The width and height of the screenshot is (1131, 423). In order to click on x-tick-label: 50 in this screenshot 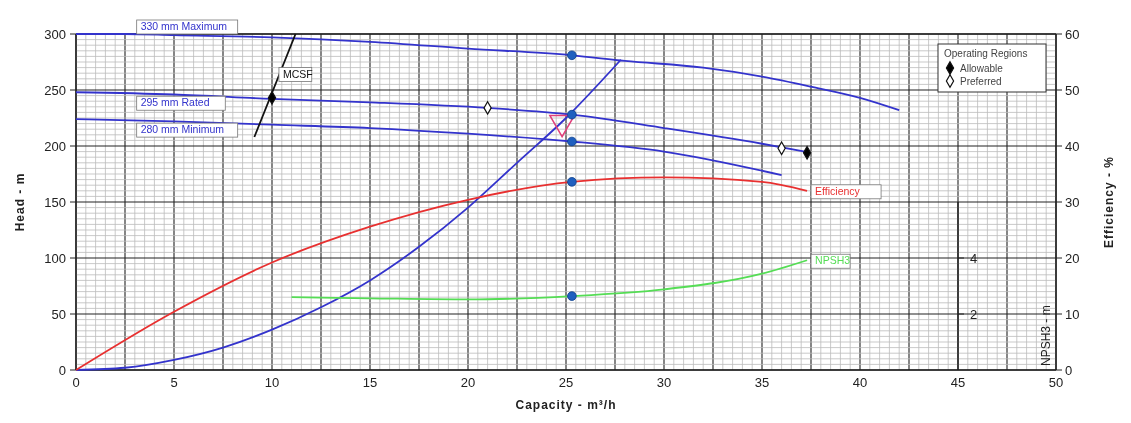, I will do `click(1056, 382)`.